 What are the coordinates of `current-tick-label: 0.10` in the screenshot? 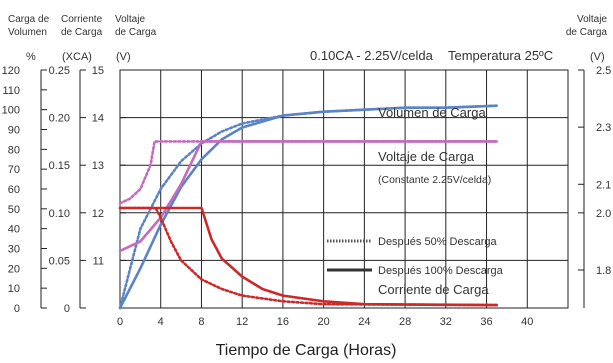 It's located at (59, 214).